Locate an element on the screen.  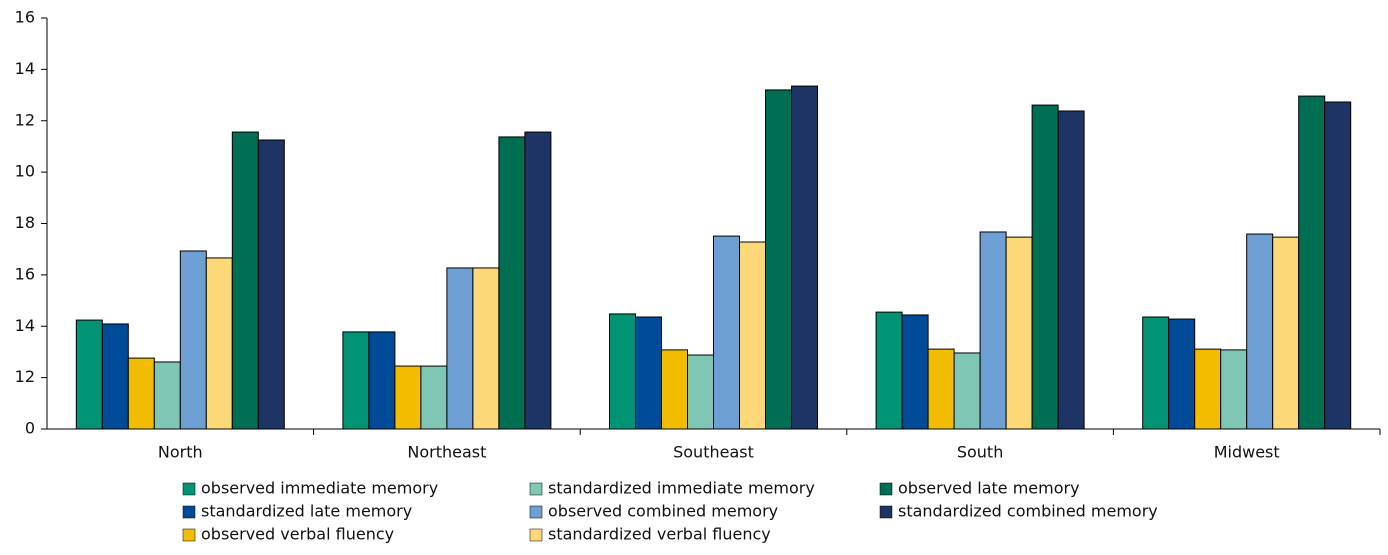
legend-label: observed combined memory is located at coordinates (663, 511).